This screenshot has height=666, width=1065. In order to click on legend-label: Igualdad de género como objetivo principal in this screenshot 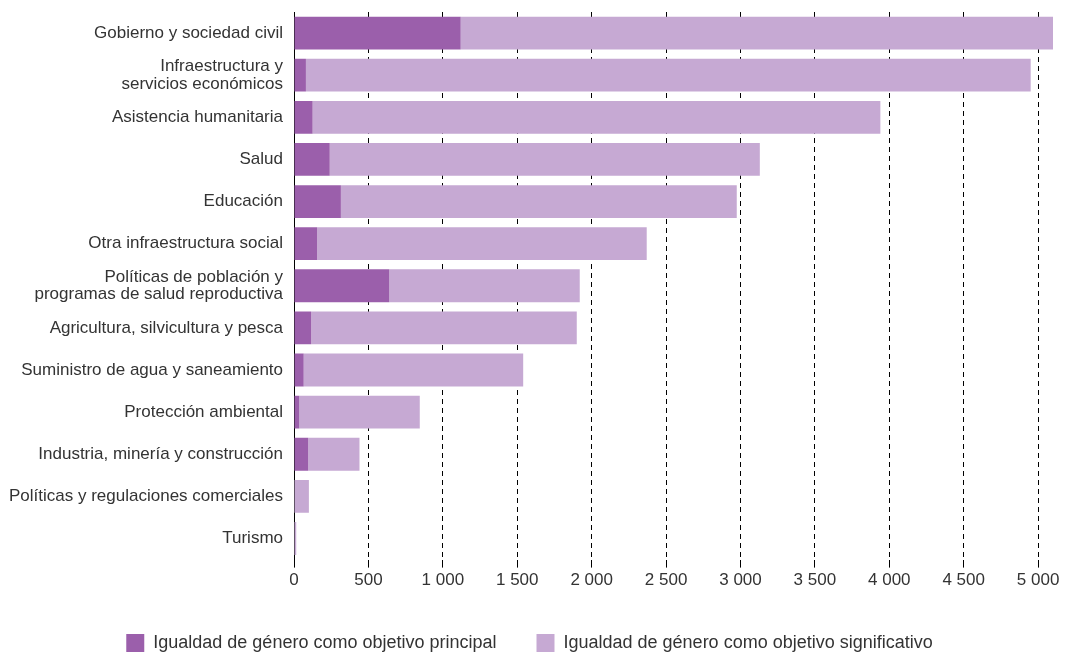, I will do `click(325, 641)`.